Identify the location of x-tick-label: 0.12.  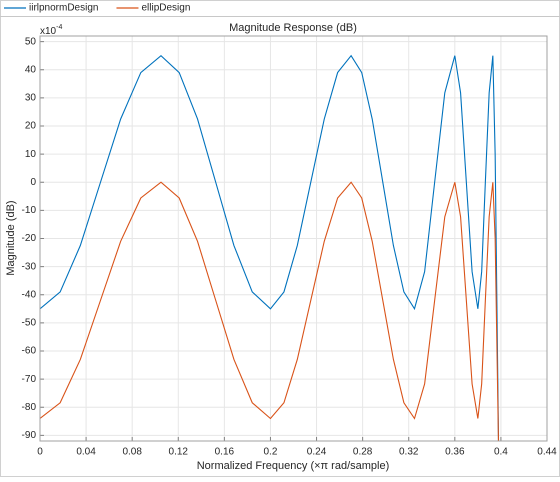
(179, 452).